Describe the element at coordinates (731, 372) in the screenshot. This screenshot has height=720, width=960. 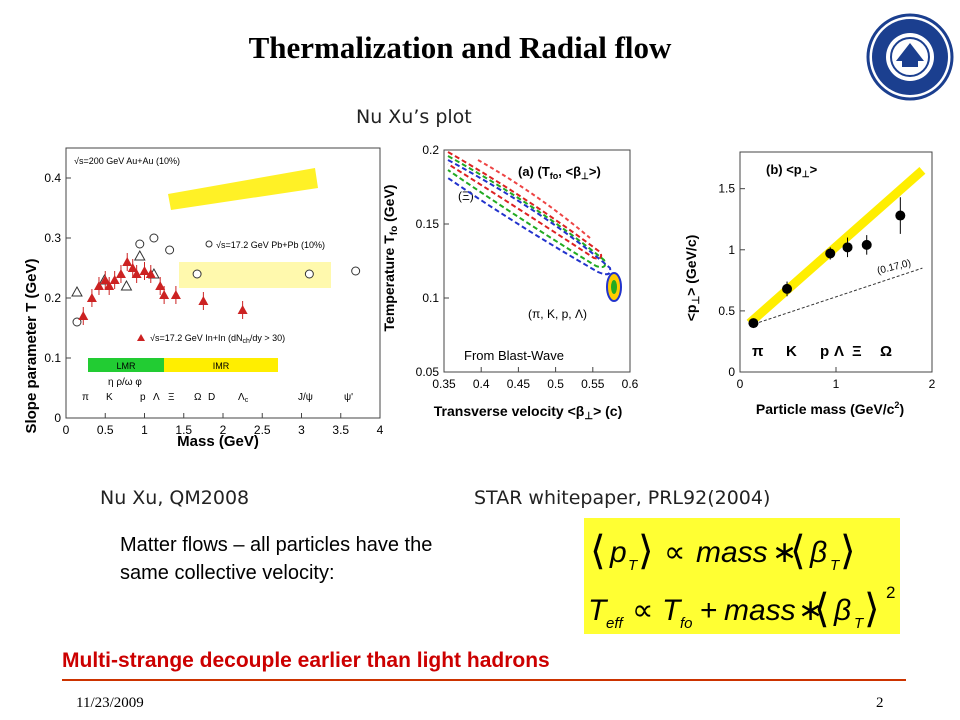
I see `c3-ytick-label-0: 0` at that location.